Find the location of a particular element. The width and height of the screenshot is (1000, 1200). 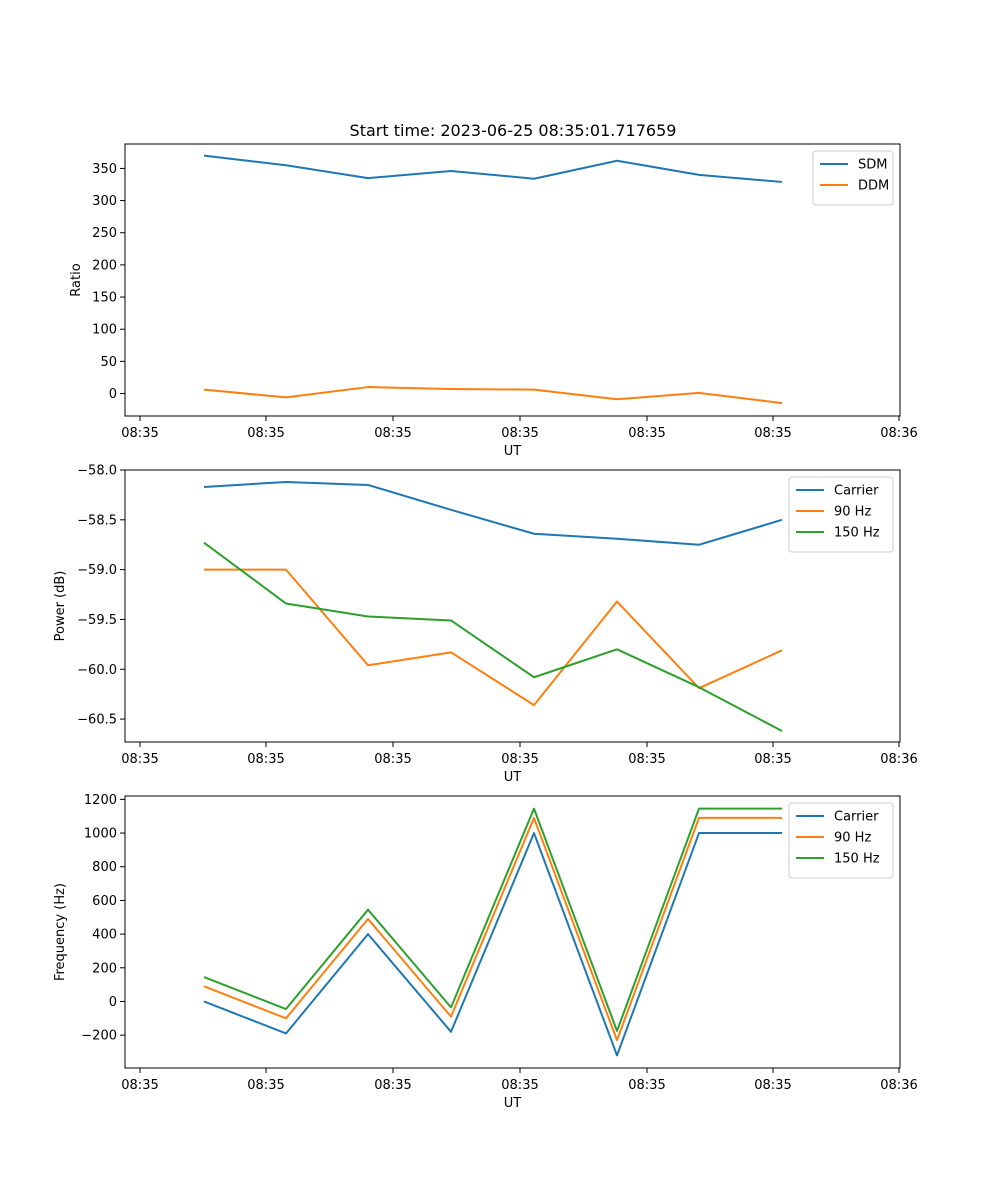

y-tick-label: 1200 is located at coordinates (100, 800).